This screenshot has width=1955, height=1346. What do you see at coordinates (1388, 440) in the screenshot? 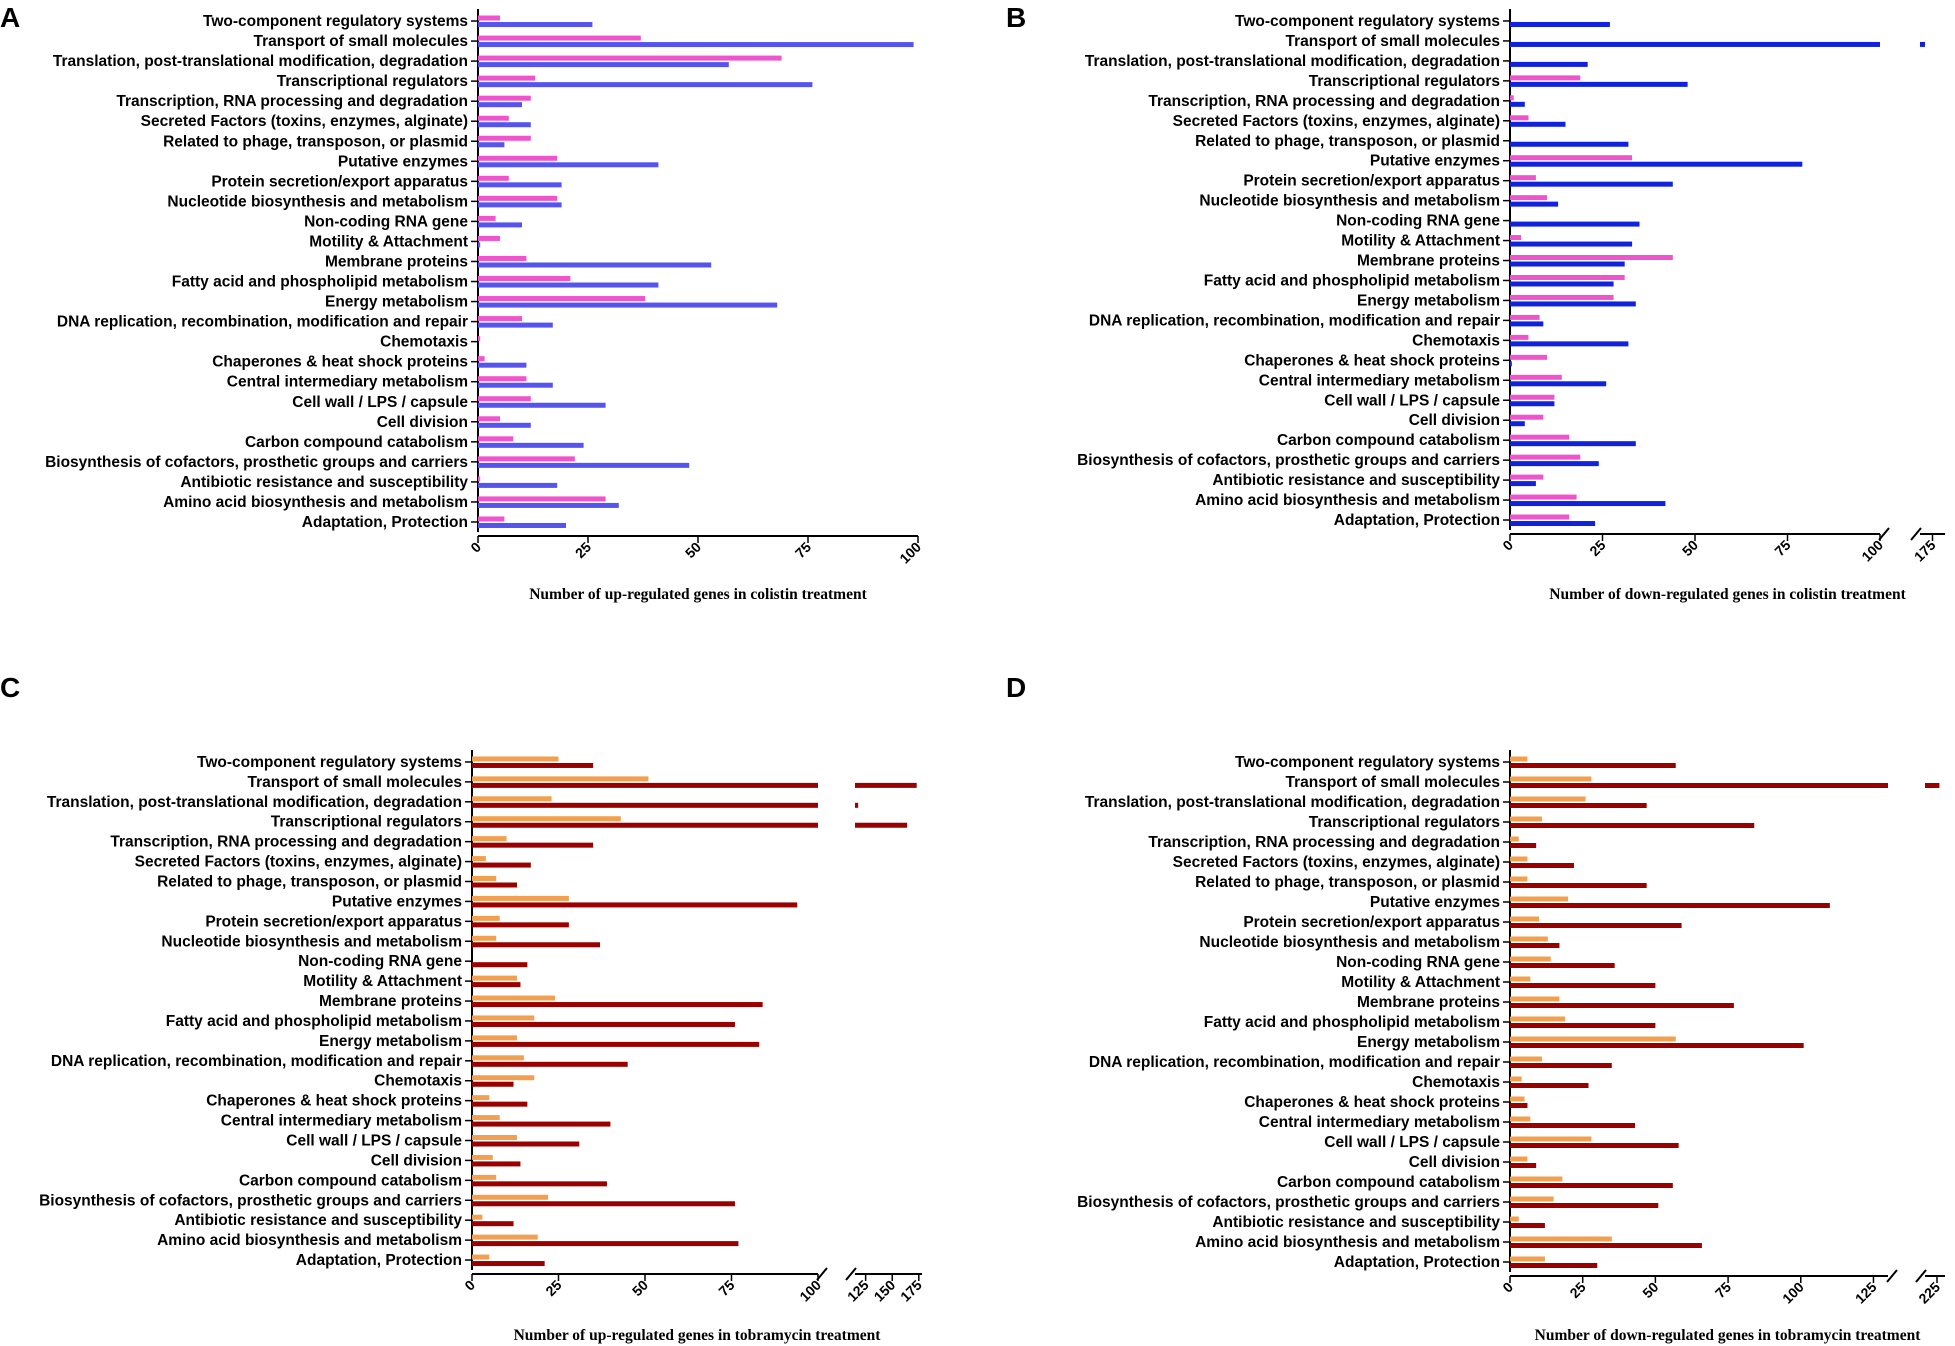
I see `category-label: Carbon compound catabolism` at bounding box center [1388, 440].